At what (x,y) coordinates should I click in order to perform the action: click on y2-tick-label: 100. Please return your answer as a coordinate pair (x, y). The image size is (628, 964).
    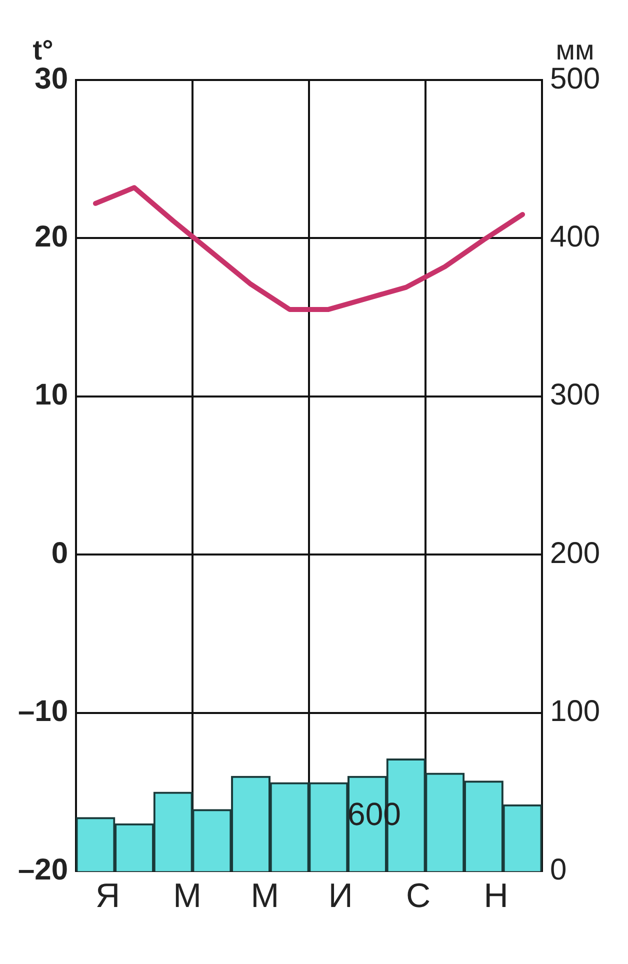
    Looking at the image, I should click on (575, 711).